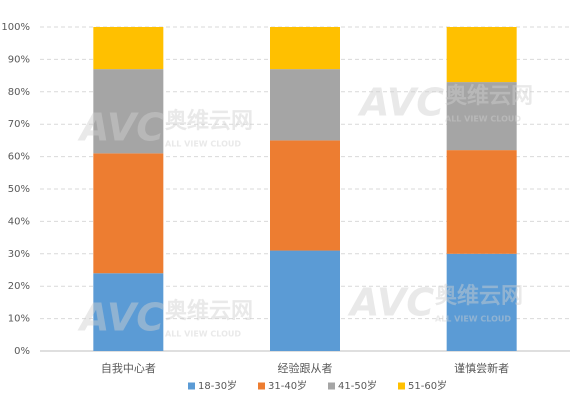  Describe the element at coordinates (305, 368) in the screenshot. I see `x-tick-label: 经验跟从者` at that location.